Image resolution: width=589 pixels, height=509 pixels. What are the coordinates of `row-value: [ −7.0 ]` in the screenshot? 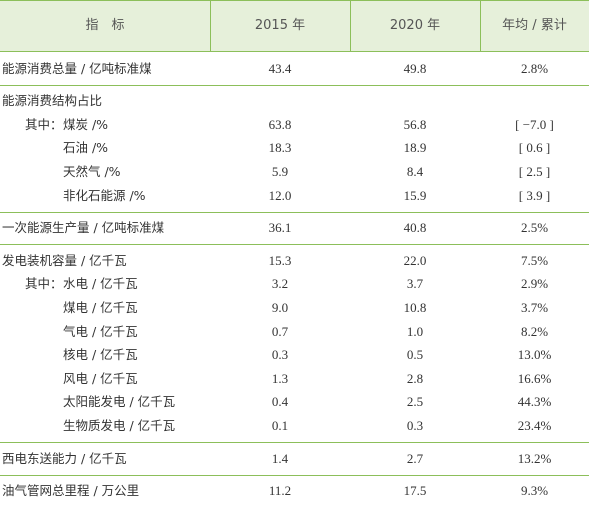 It's located at (534, 124).